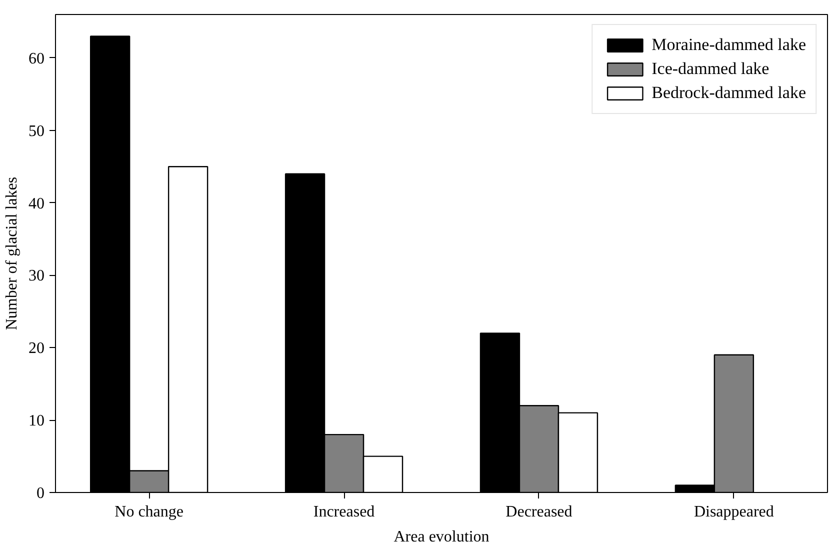 The height and width of the screenshot is (548, 829). Describe the element at coordinates (344, 512) in the screenshot. I see `x-tick-label: Increased` at that location.